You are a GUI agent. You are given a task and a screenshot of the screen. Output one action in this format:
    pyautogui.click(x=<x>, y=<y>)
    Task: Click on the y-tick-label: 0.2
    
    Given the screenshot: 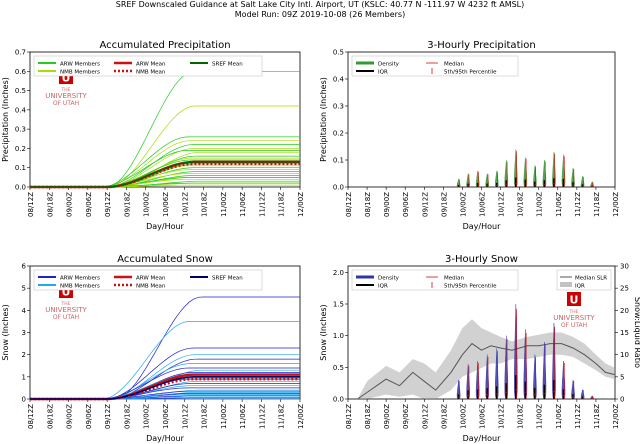 What is the action you would take?
    pyautogui.click(x=338, y=134)
    